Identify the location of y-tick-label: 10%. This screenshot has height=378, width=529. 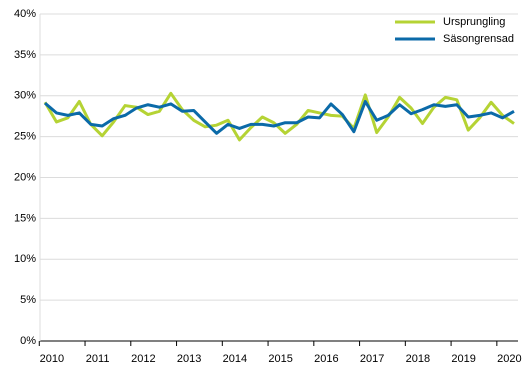
(25, 259).